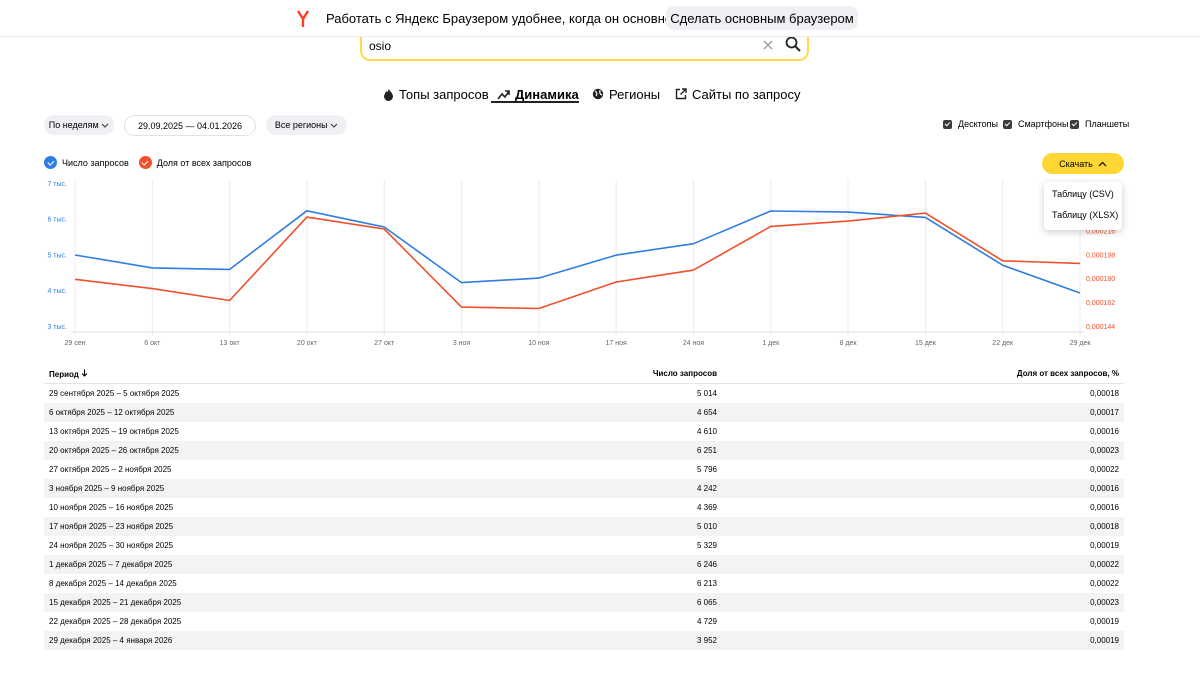  Describe the element at coordinates (706, 526) in the screenshot. I see `table-cell: 5 010` at that location.